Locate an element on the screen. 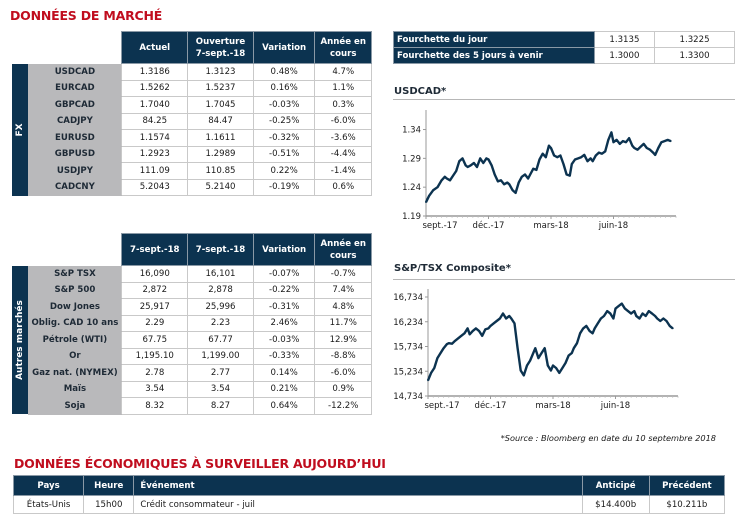 The image size is (738, 531). cell-ytd: -4.4% is located at coordinates (343, 154).